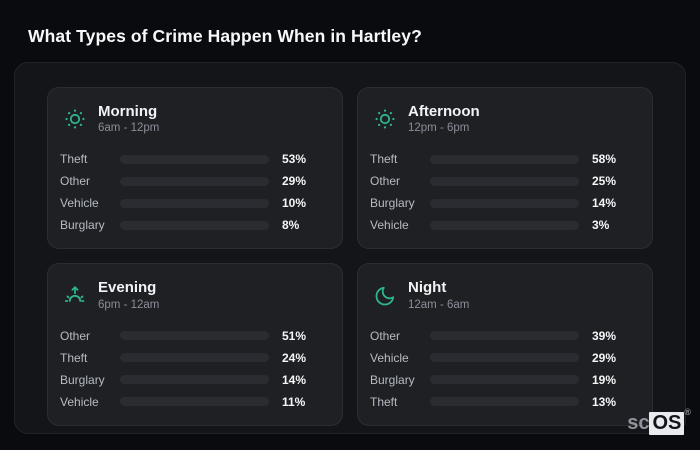 The height and width of the screenshot is (450, 700). Describe the element at coordinates (294, 159) in the screenshot. I see `bar-value: 53%` at that location.